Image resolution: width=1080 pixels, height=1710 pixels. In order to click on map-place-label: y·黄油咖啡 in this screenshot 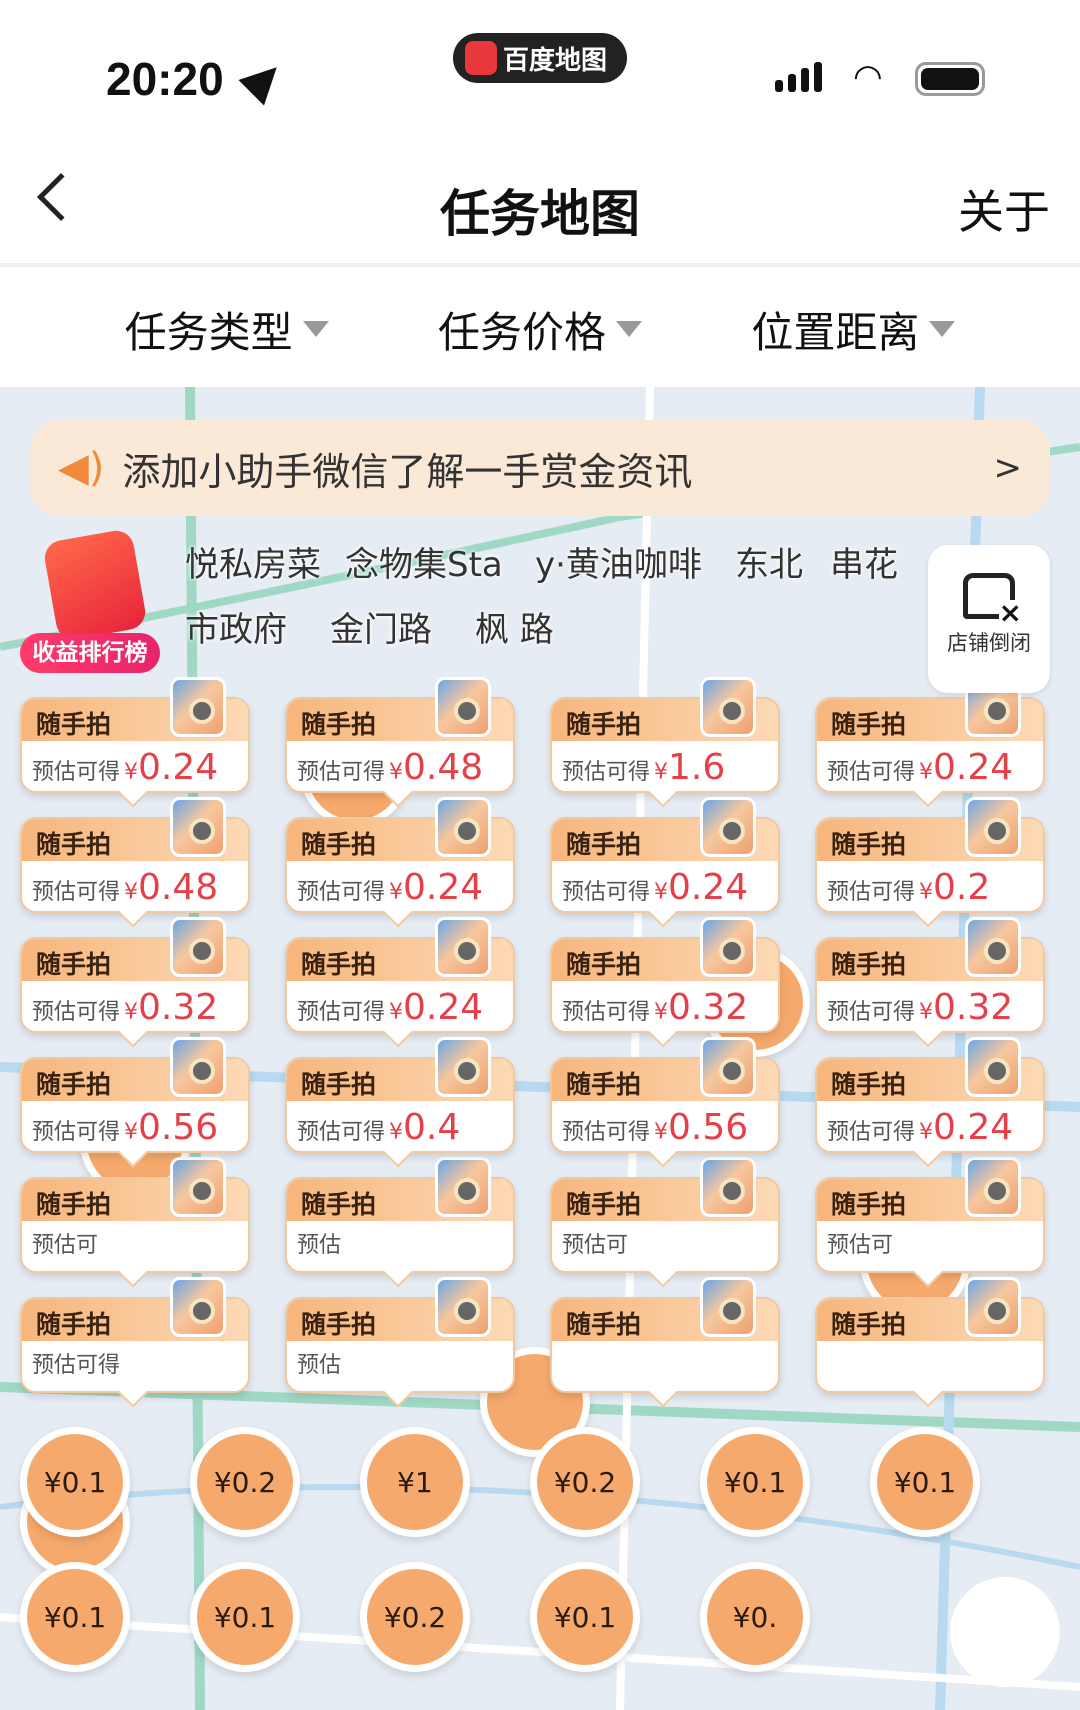, I will do `click(618, 565)`.